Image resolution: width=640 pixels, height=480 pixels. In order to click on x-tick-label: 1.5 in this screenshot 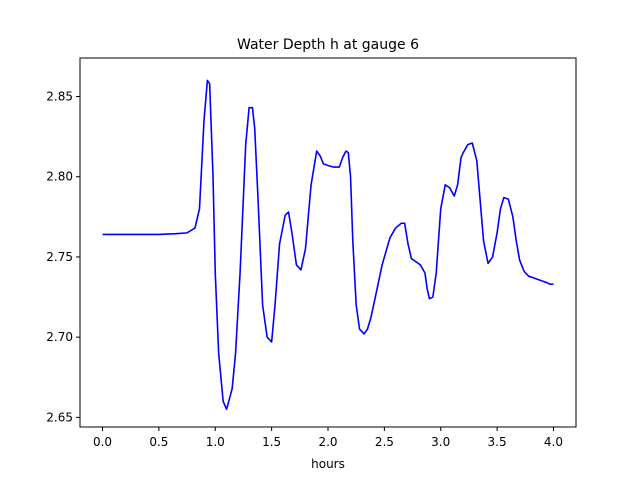, I will do `click(271, 442)`.